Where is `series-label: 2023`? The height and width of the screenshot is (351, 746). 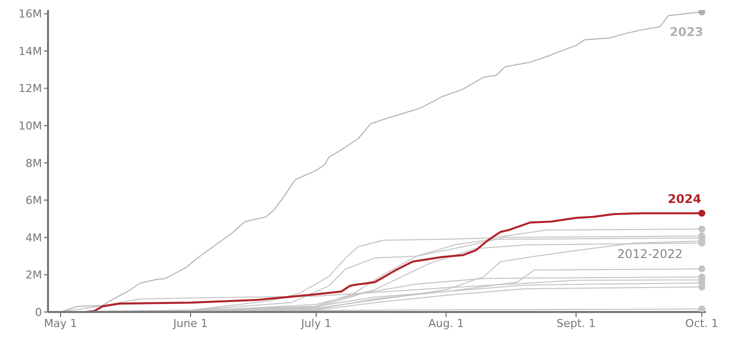 series-label: 2023 is located at coordinates (687, 31).